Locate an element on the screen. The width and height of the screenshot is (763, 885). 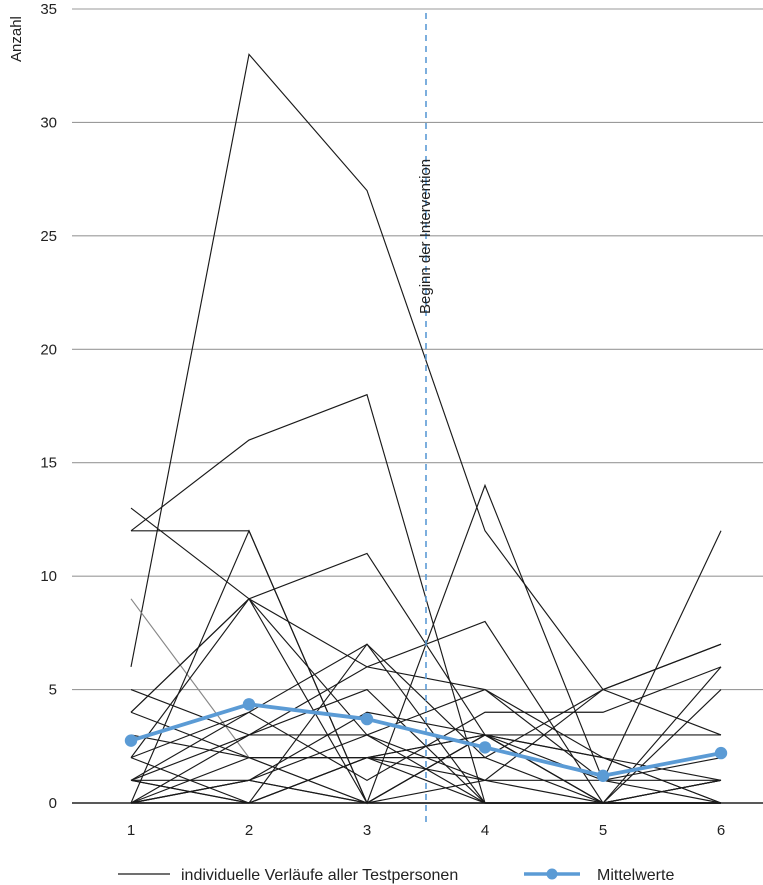
intervention-marker: Beginn der Intervention is located at coordinates (425, 419).